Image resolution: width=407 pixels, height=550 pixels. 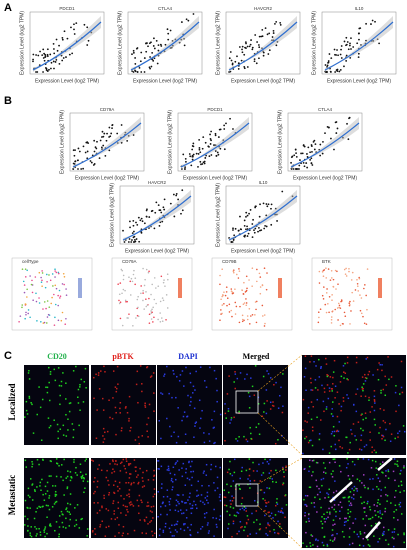 What do you see at coordinates (67, 43) in the screenshot?
I see `plot-frame` at bounding box center [67, 43].